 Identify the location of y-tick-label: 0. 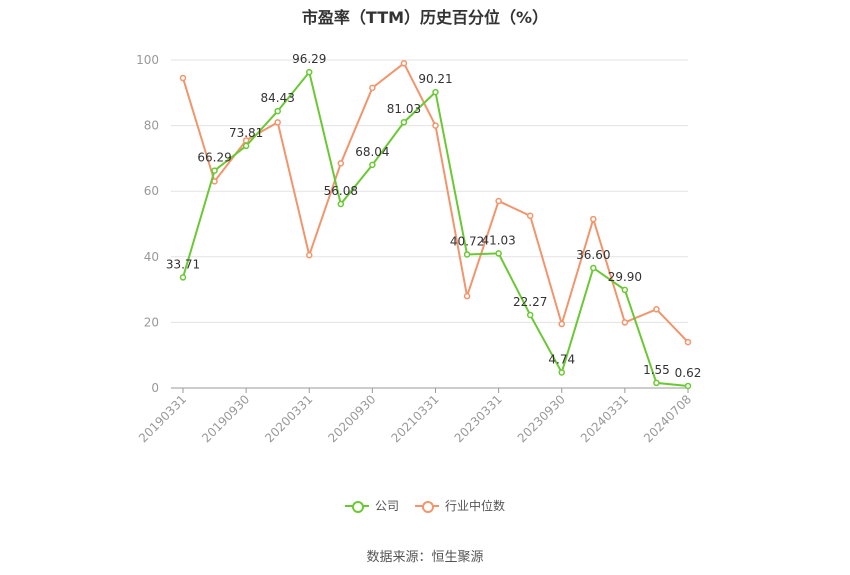
(155, 388).